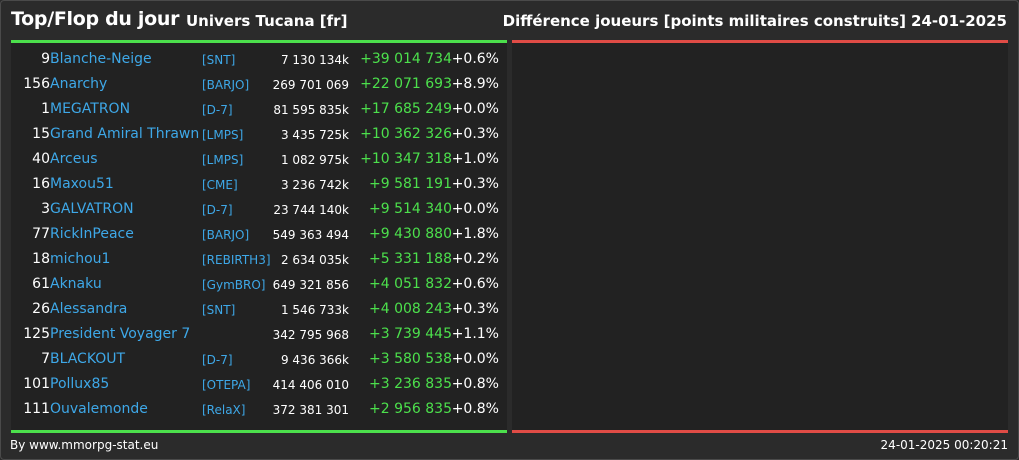 Image resolution: width=1019 pixels, height=460 pixels. What do you see at coordinates (36, 334) in the screenshot?
I see `player-rank: 125` at bounding box center [36, 334].